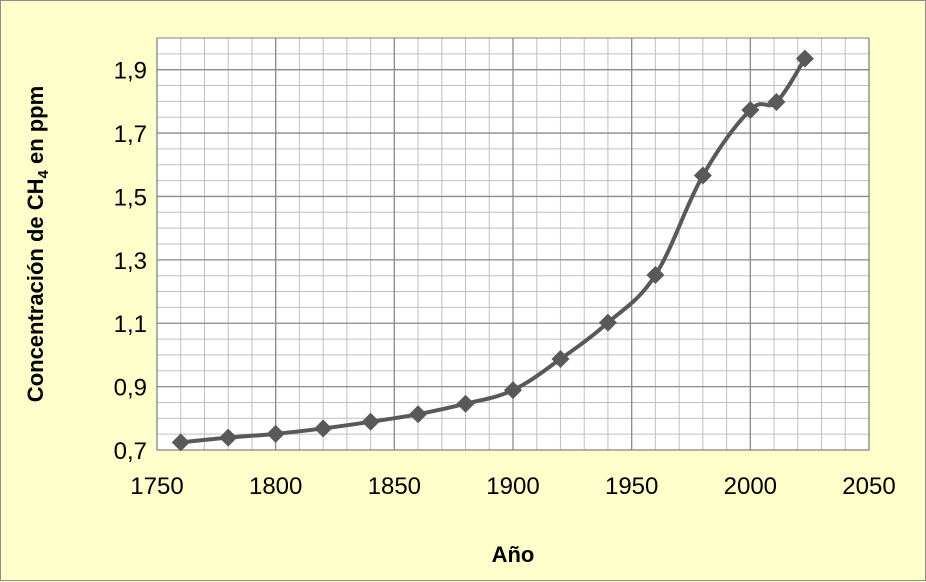 This screenshot has height=582, width=926. I want to click on y-tick-label: 0,7, so click(130, 451).